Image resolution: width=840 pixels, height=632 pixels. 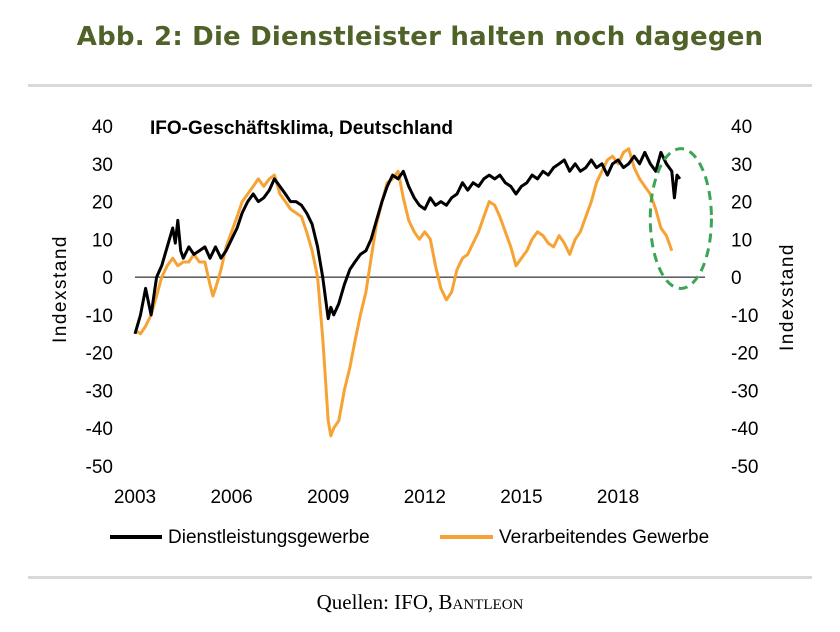 I want to click on source-name: Bantleon, so click(x=481, y=602).